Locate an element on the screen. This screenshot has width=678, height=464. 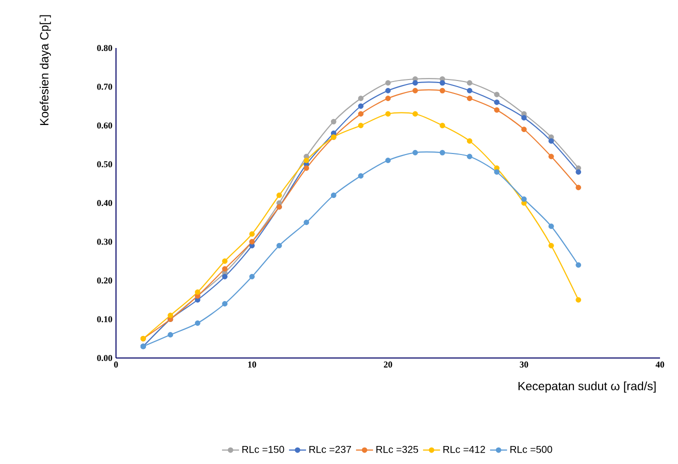
y-tick-label: 0.70 is located at coordinates (104, 87).